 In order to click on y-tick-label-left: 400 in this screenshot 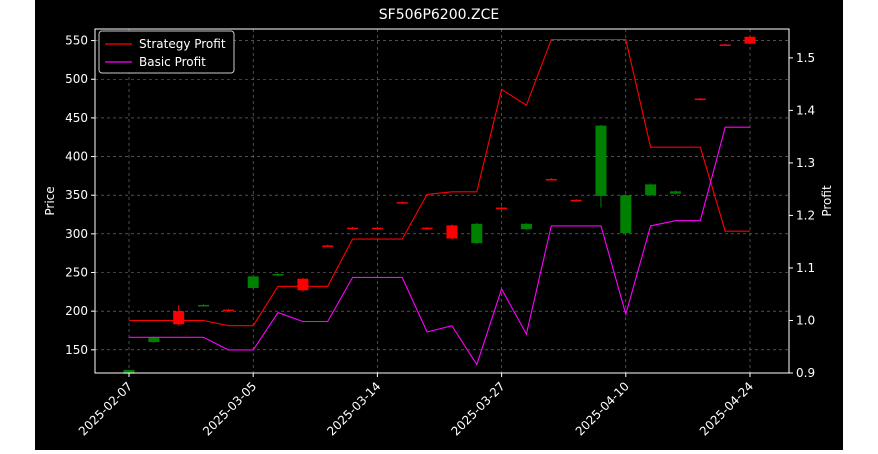, I will do `click(76, 157)`.